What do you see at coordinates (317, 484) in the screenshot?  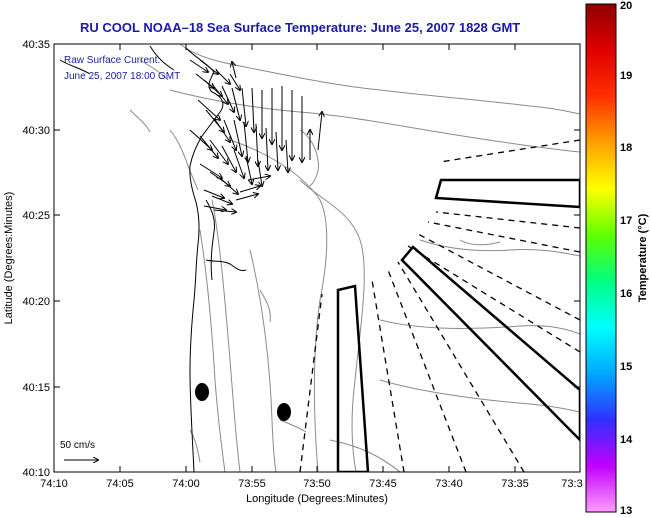 I see `x-tick-label: 73:50` at bounding box center [317, 484].